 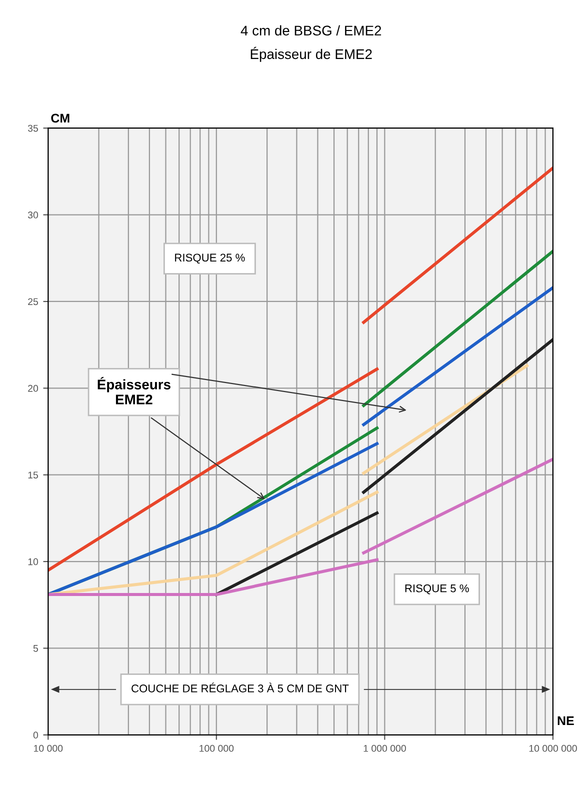 I want to click on y-tick-label: 0, so click(x=35, y=735).